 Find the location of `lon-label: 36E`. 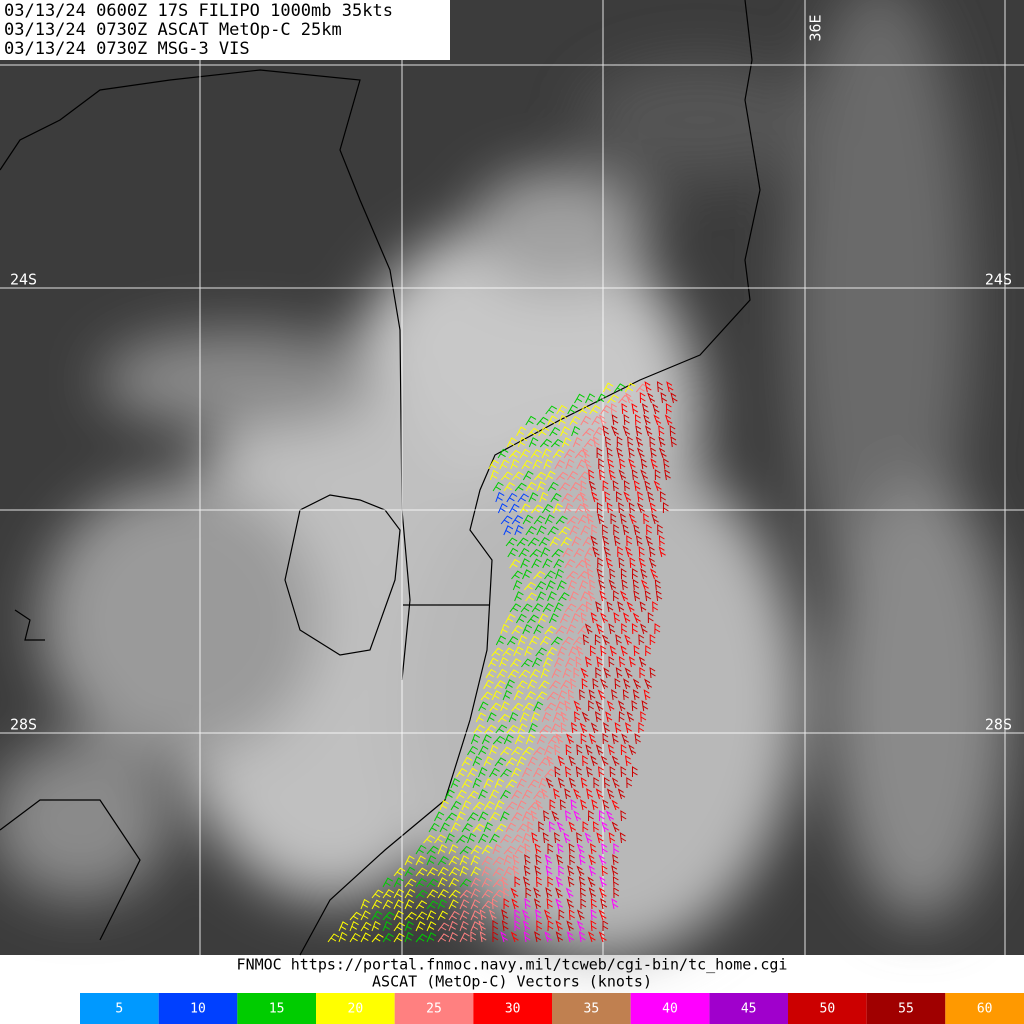

lon-label: 36E is located at coordinates (816, 27).